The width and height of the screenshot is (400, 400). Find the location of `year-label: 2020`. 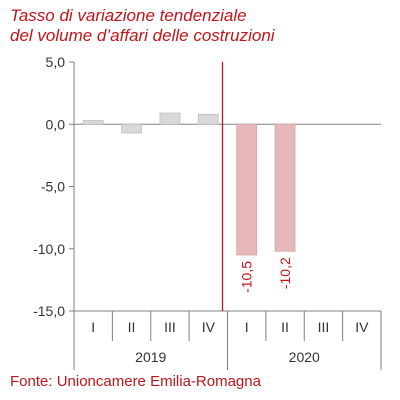

year-label: 2020 is located at coordinates (304, 357).